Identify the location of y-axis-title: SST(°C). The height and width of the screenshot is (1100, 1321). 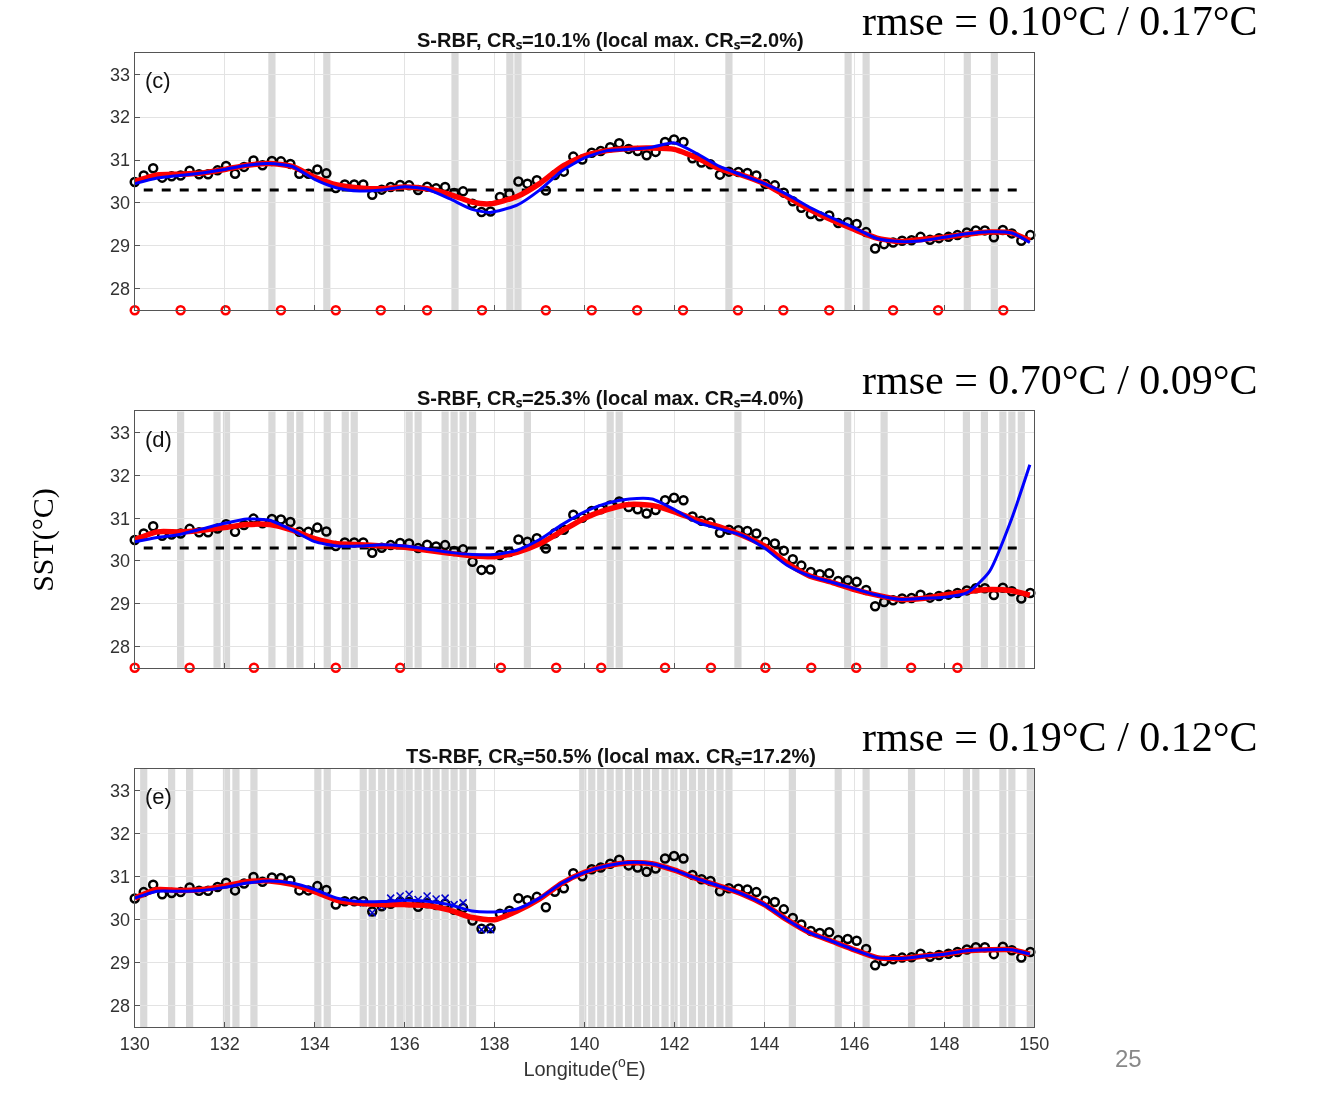
(42, 540).